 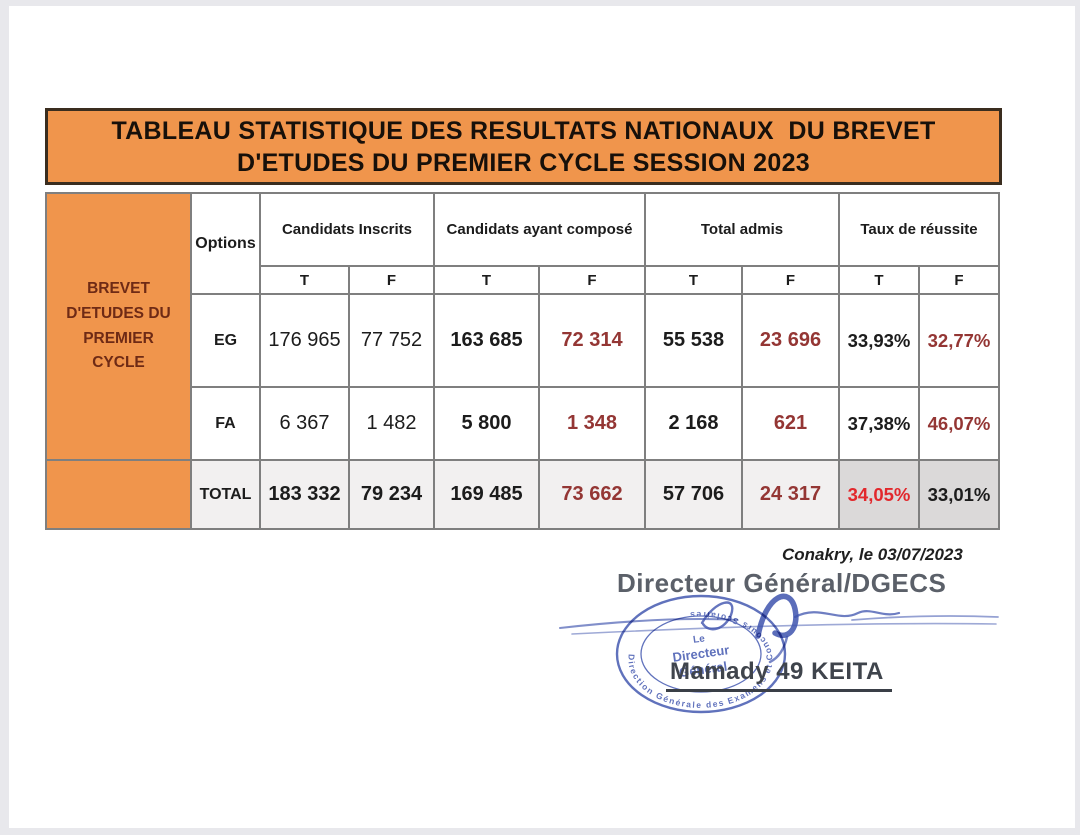 I want to click on value-cell: 73 662, so click(x=592, y=494).